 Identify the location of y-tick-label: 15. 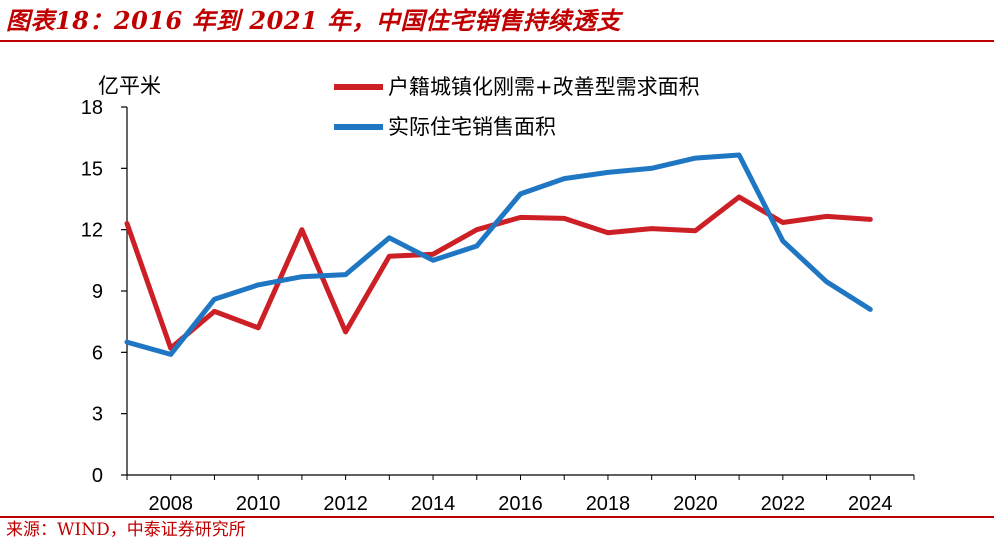
(92, 169).